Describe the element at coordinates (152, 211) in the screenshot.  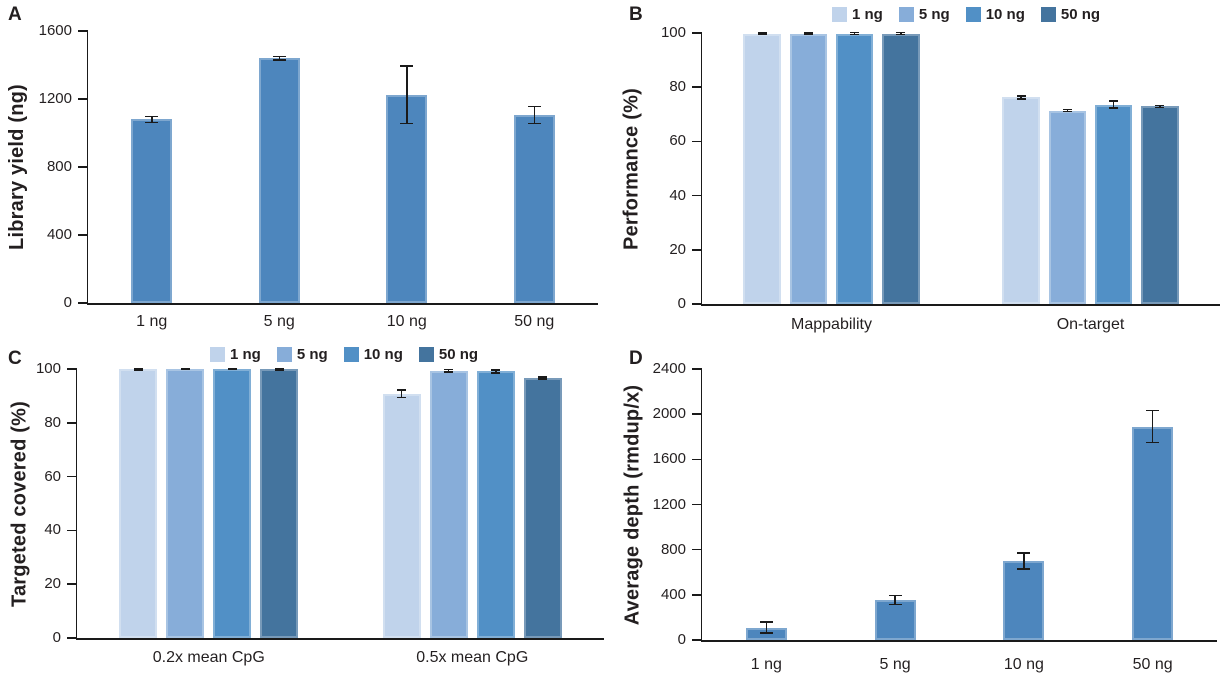
I see `bar-1 ng` at that location.